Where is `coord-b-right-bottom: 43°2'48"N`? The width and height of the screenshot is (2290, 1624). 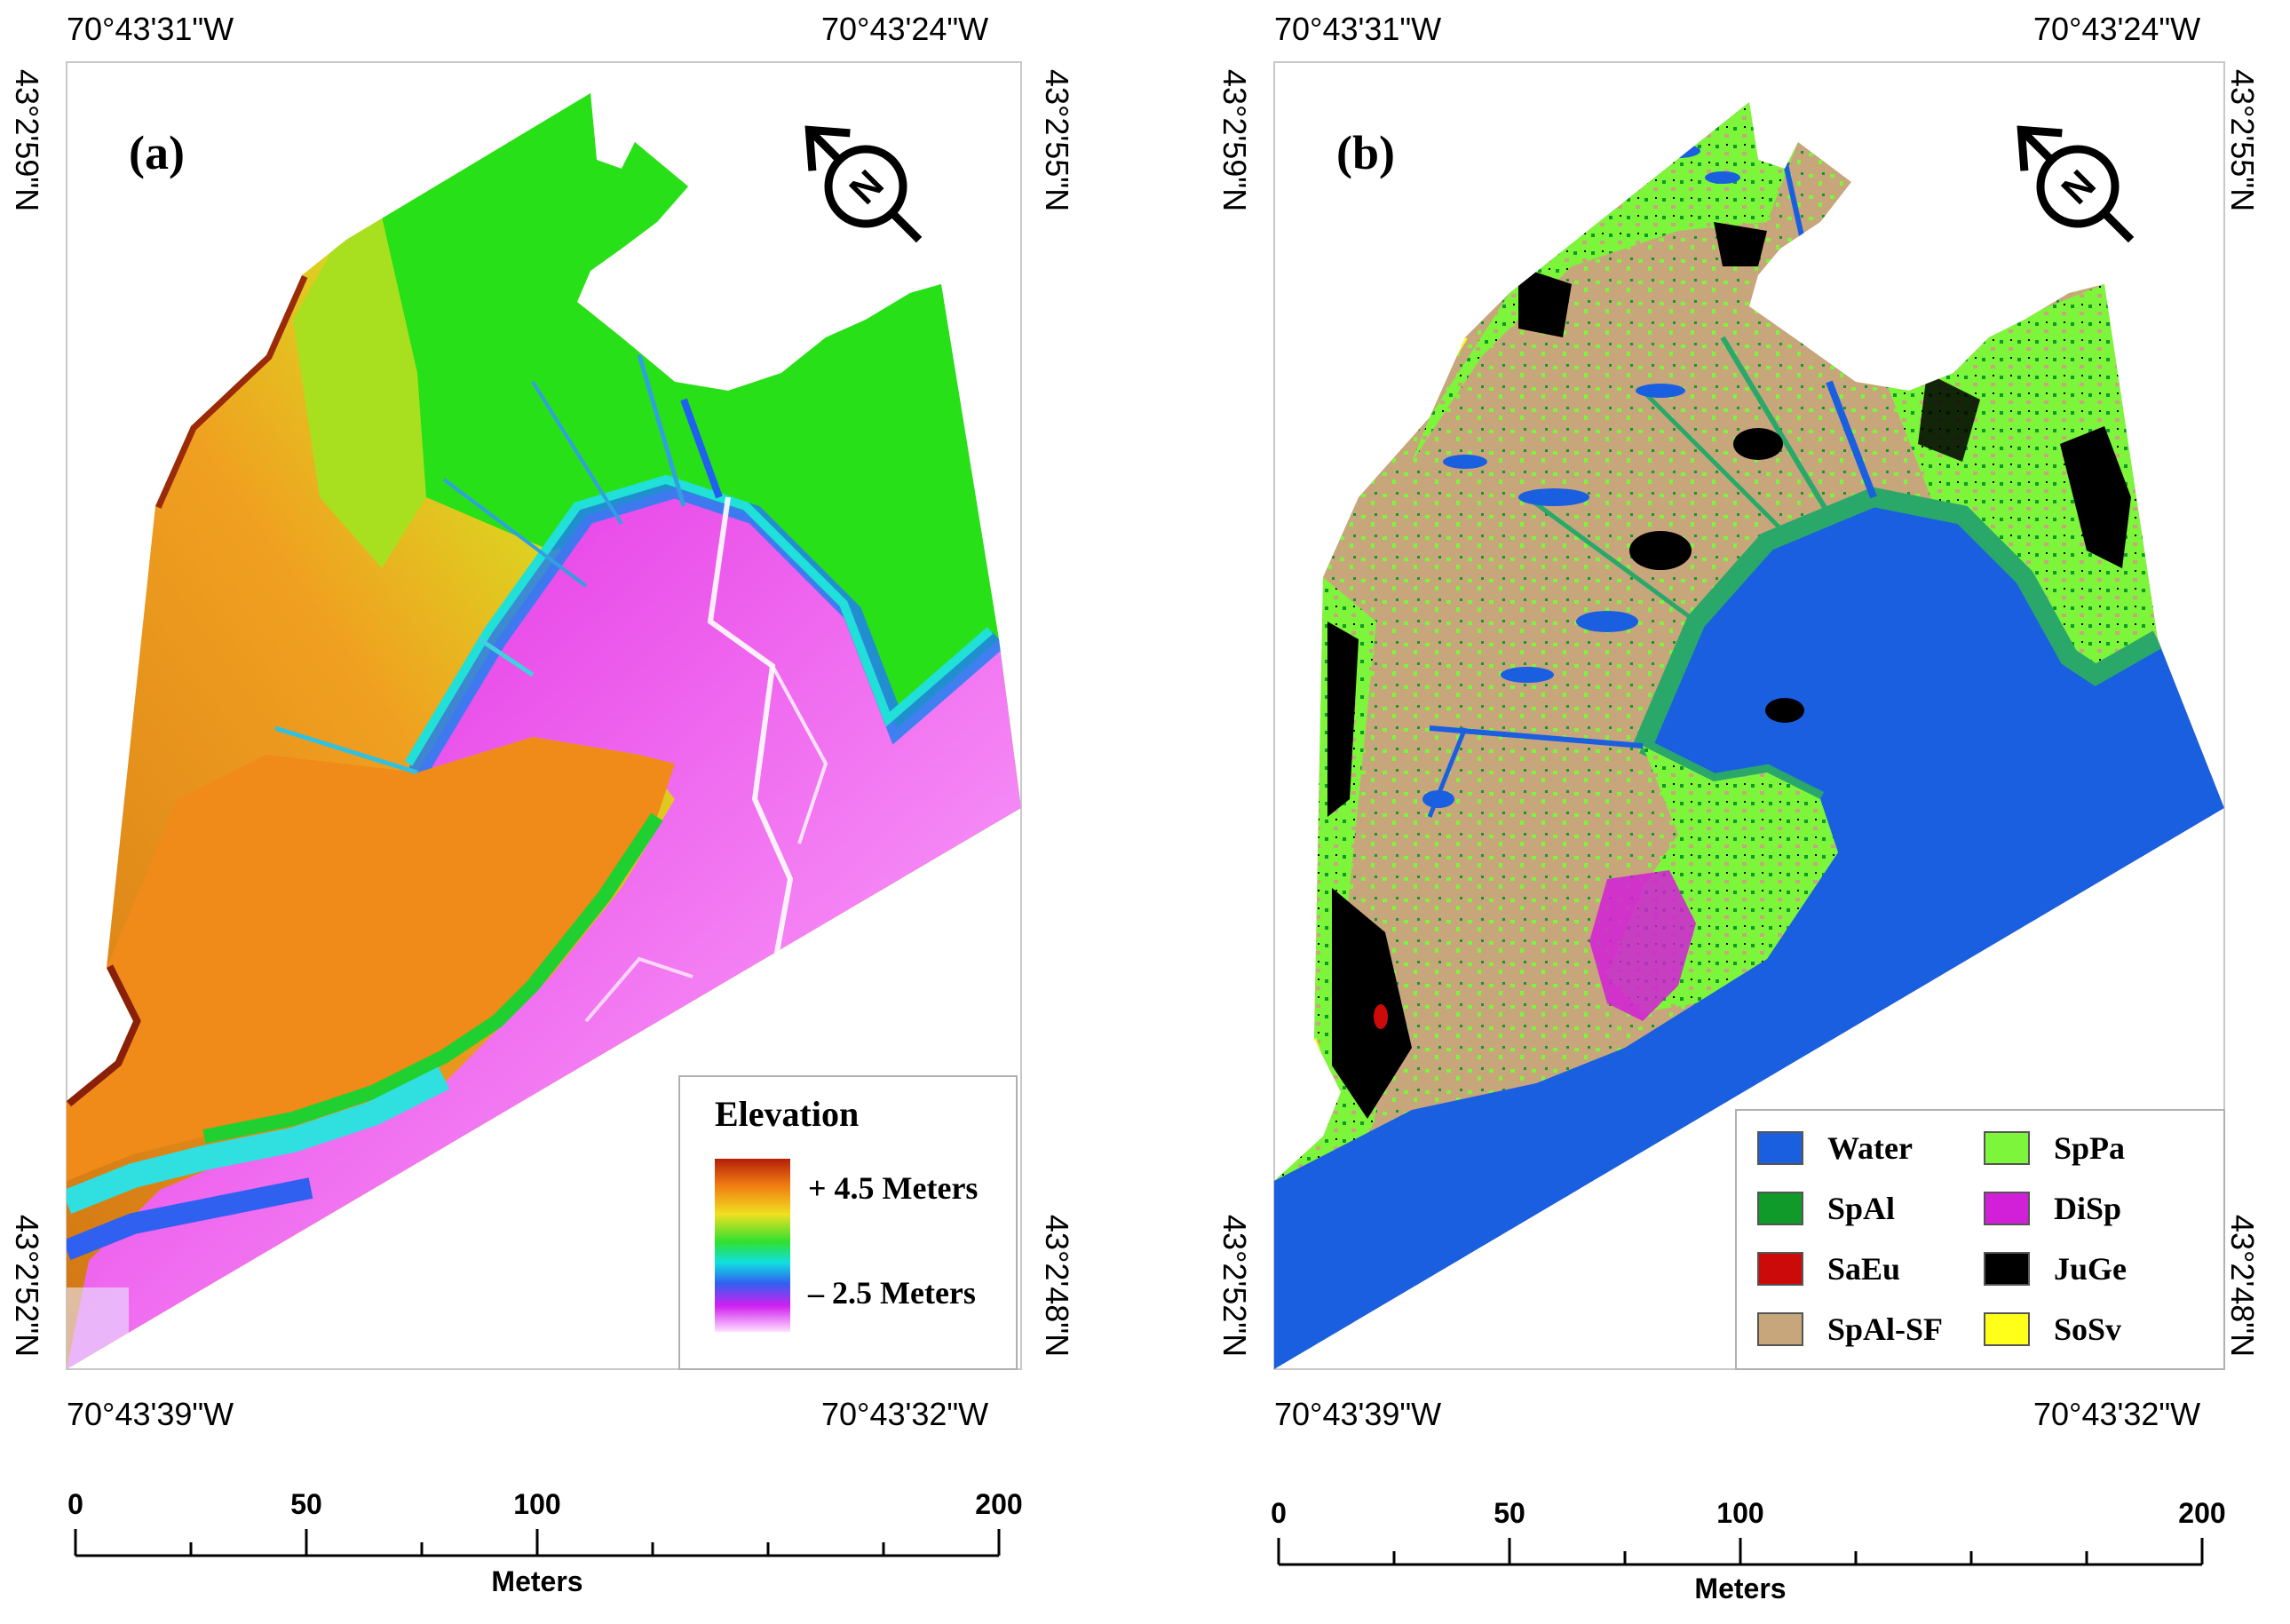
coord-b-right-bottom: 43°2'48"N is located at coordinates (2243, 1286).